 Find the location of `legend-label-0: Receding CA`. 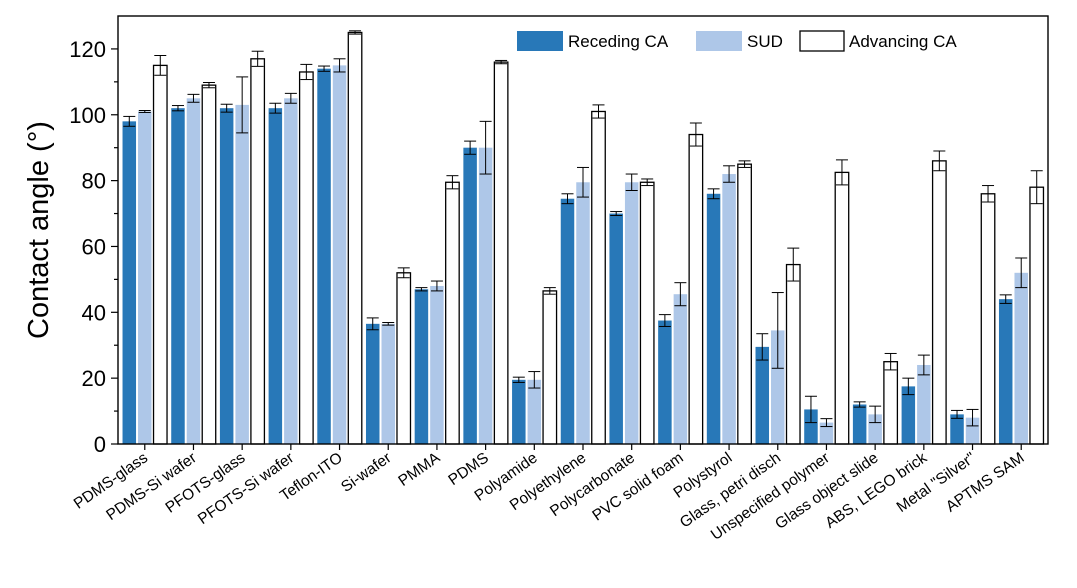

legend-label-0: Receding CA is located at coordinates (618, 41).